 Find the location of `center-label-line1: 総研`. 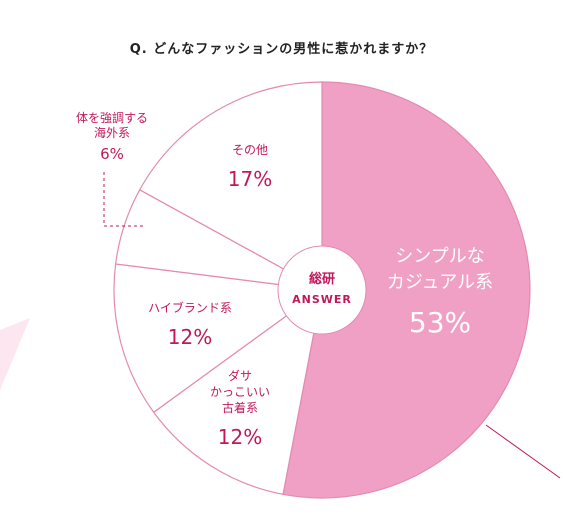

center-label-line1: 総研 is located at coordinates (322, 279).